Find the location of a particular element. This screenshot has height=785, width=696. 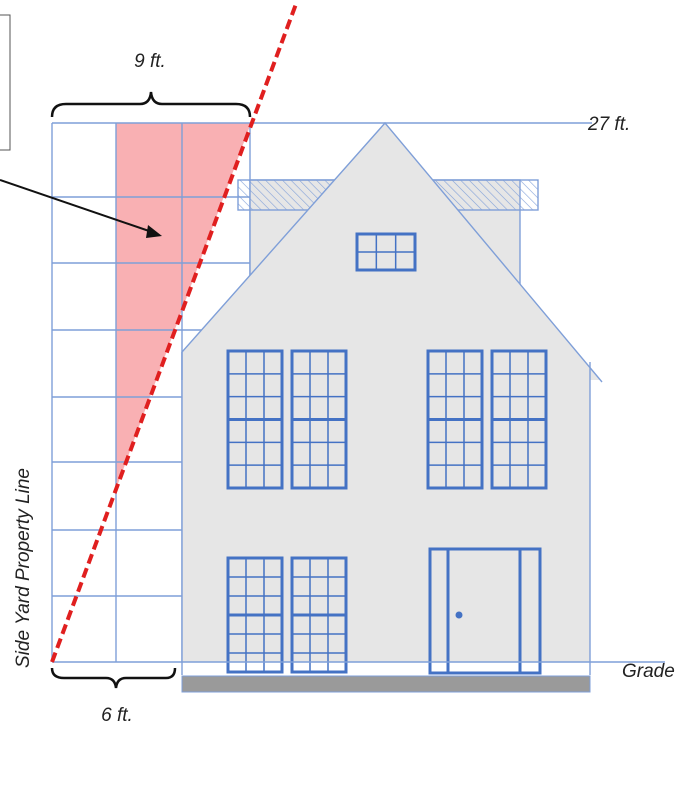

grade-label: Grade is located at coordinates (648, 671).